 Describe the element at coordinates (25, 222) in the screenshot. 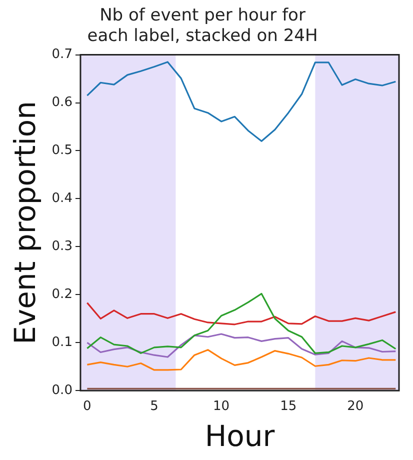

I see `y-axis-title: Event proportion` at that location.